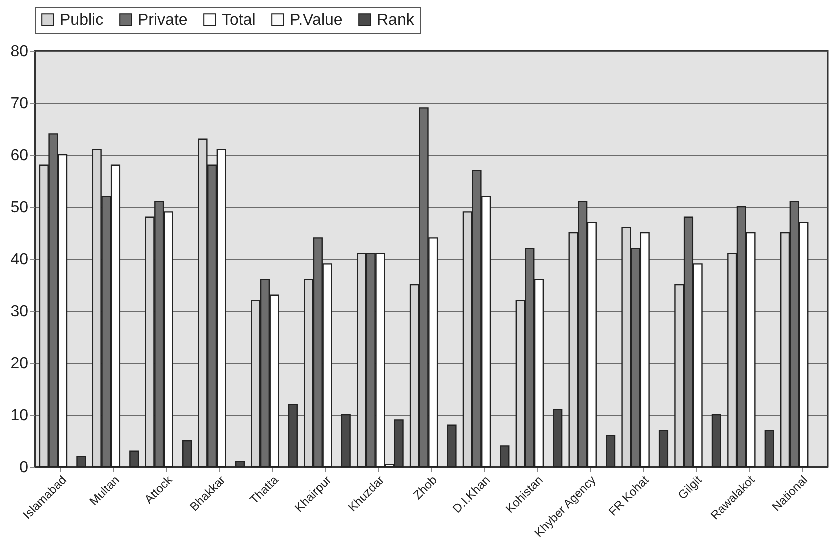 This screenshot has height=550, width=840. What do you see at coordinates (19, 260) in the screenshot?
I see `y-tick-label: 40` at bounding box center [19, 260].